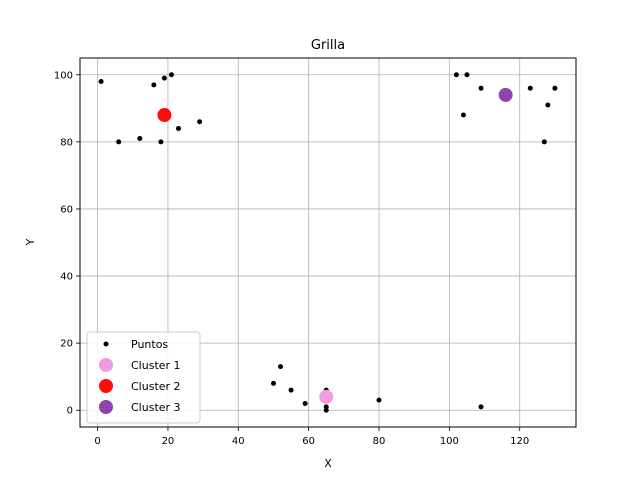 This screenshot has width=640, height=480. I want to click on legend: Puntos Cluster 1 Cluster 2 Cluster 3, so click(143, 377).